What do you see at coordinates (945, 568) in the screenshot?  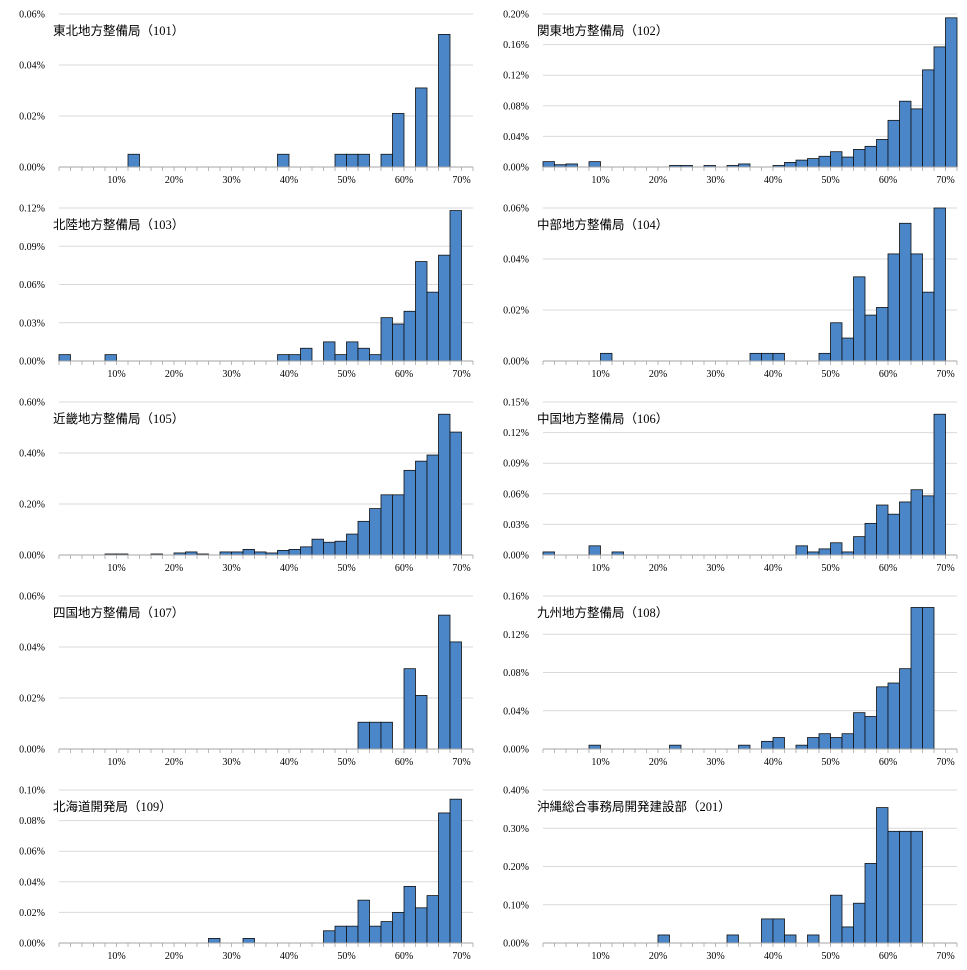 I see `x-tick-label: 70%` at bounding box center [945, 568].